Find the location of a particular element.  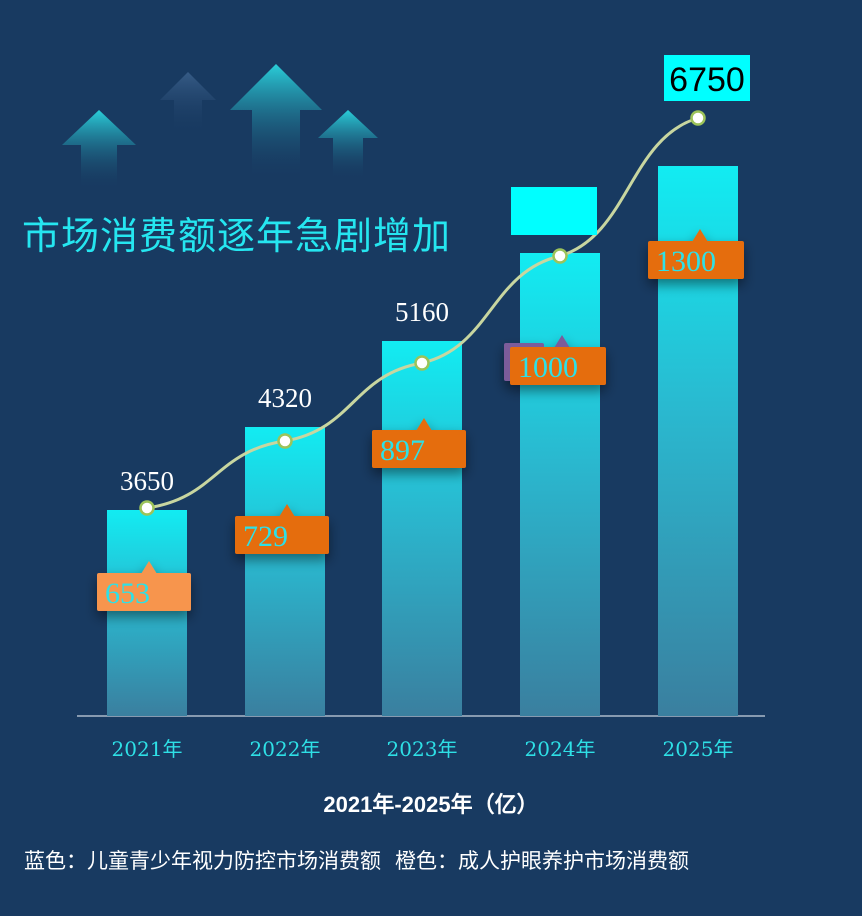

trend-point-2021年 is located at coordinates (147, 508).